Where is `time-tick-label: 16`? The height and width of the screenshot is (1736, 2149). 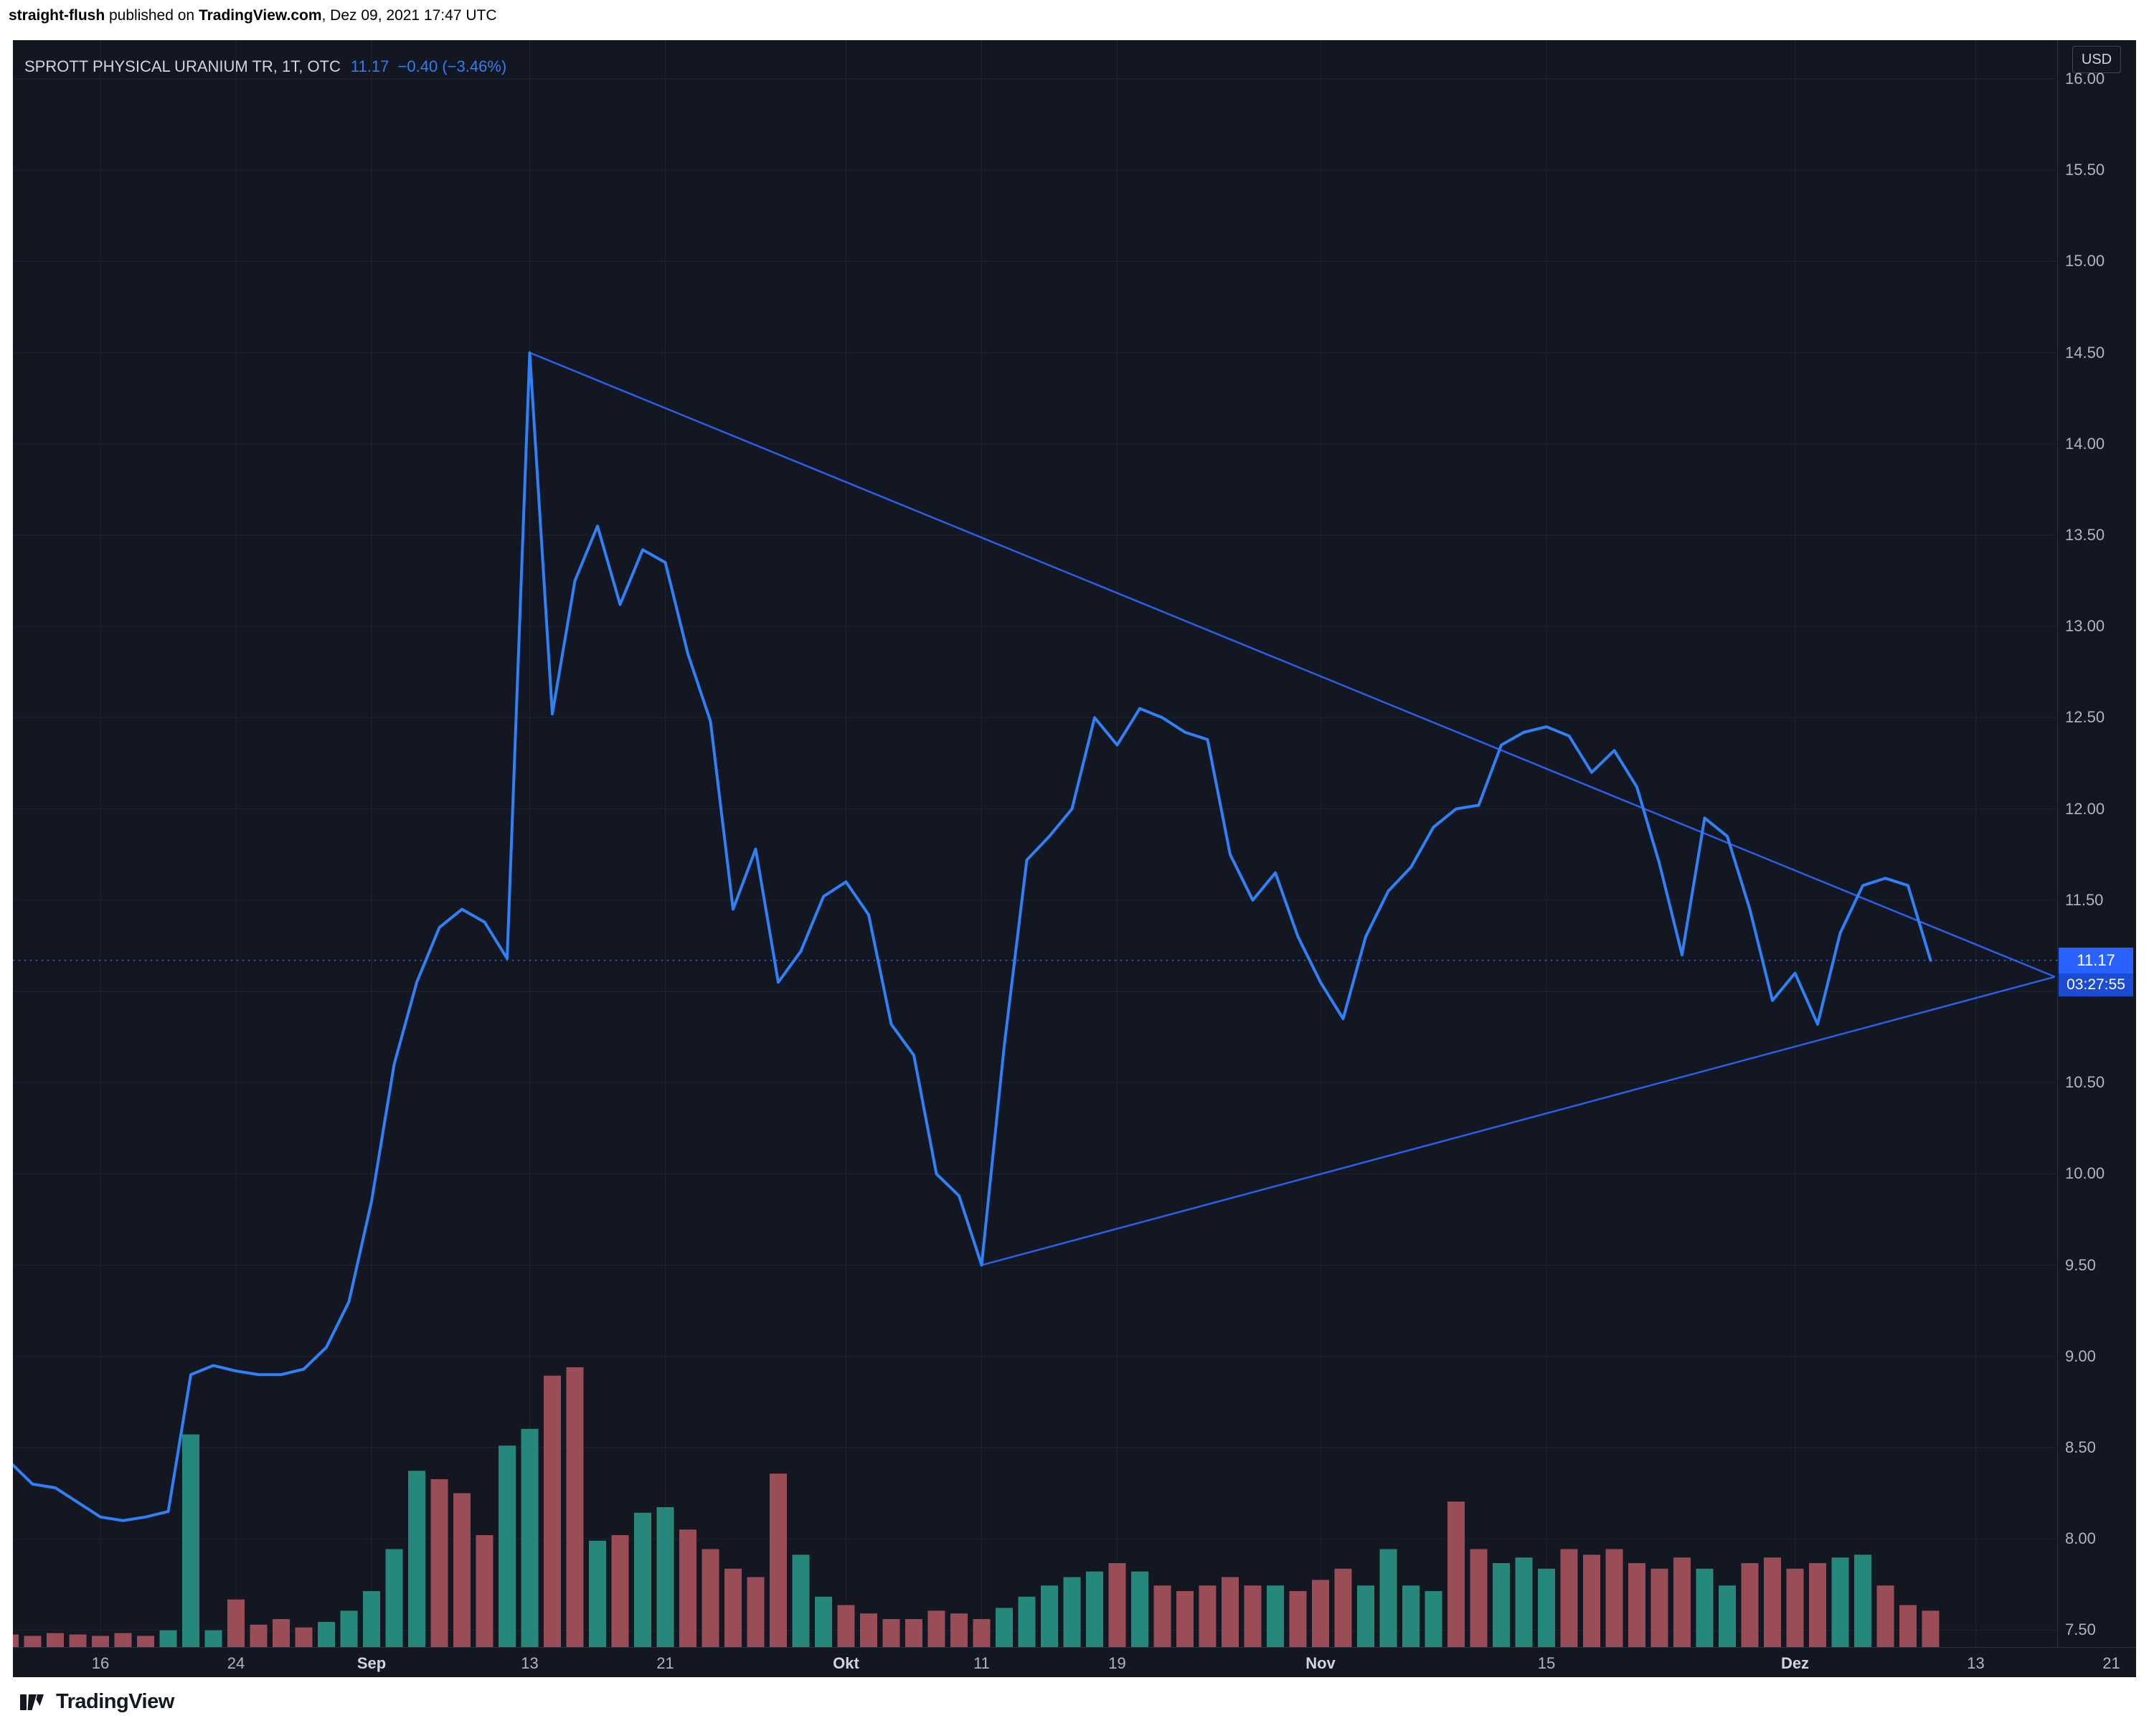 time-tick-label: 16 is located at coordinates (100, 1663).